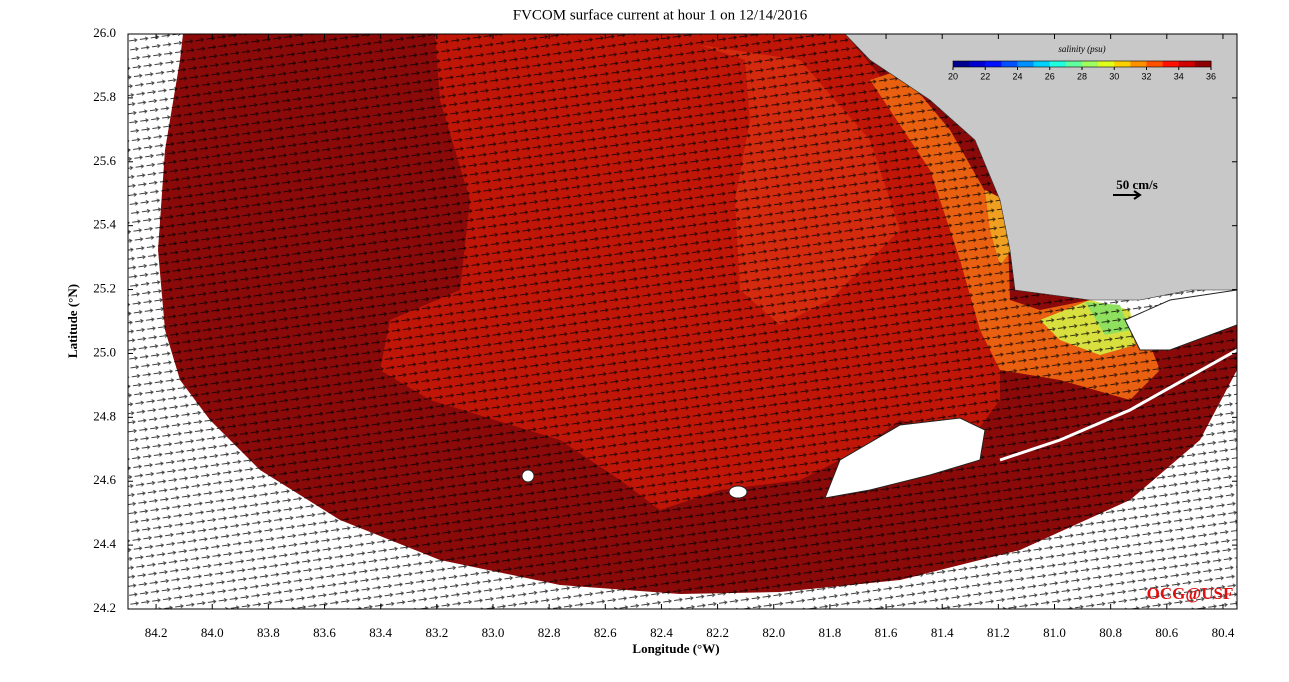 This screenshot has width=1289, height=682. I want to click on x-tick-label: 84.0, so click(212, 632).